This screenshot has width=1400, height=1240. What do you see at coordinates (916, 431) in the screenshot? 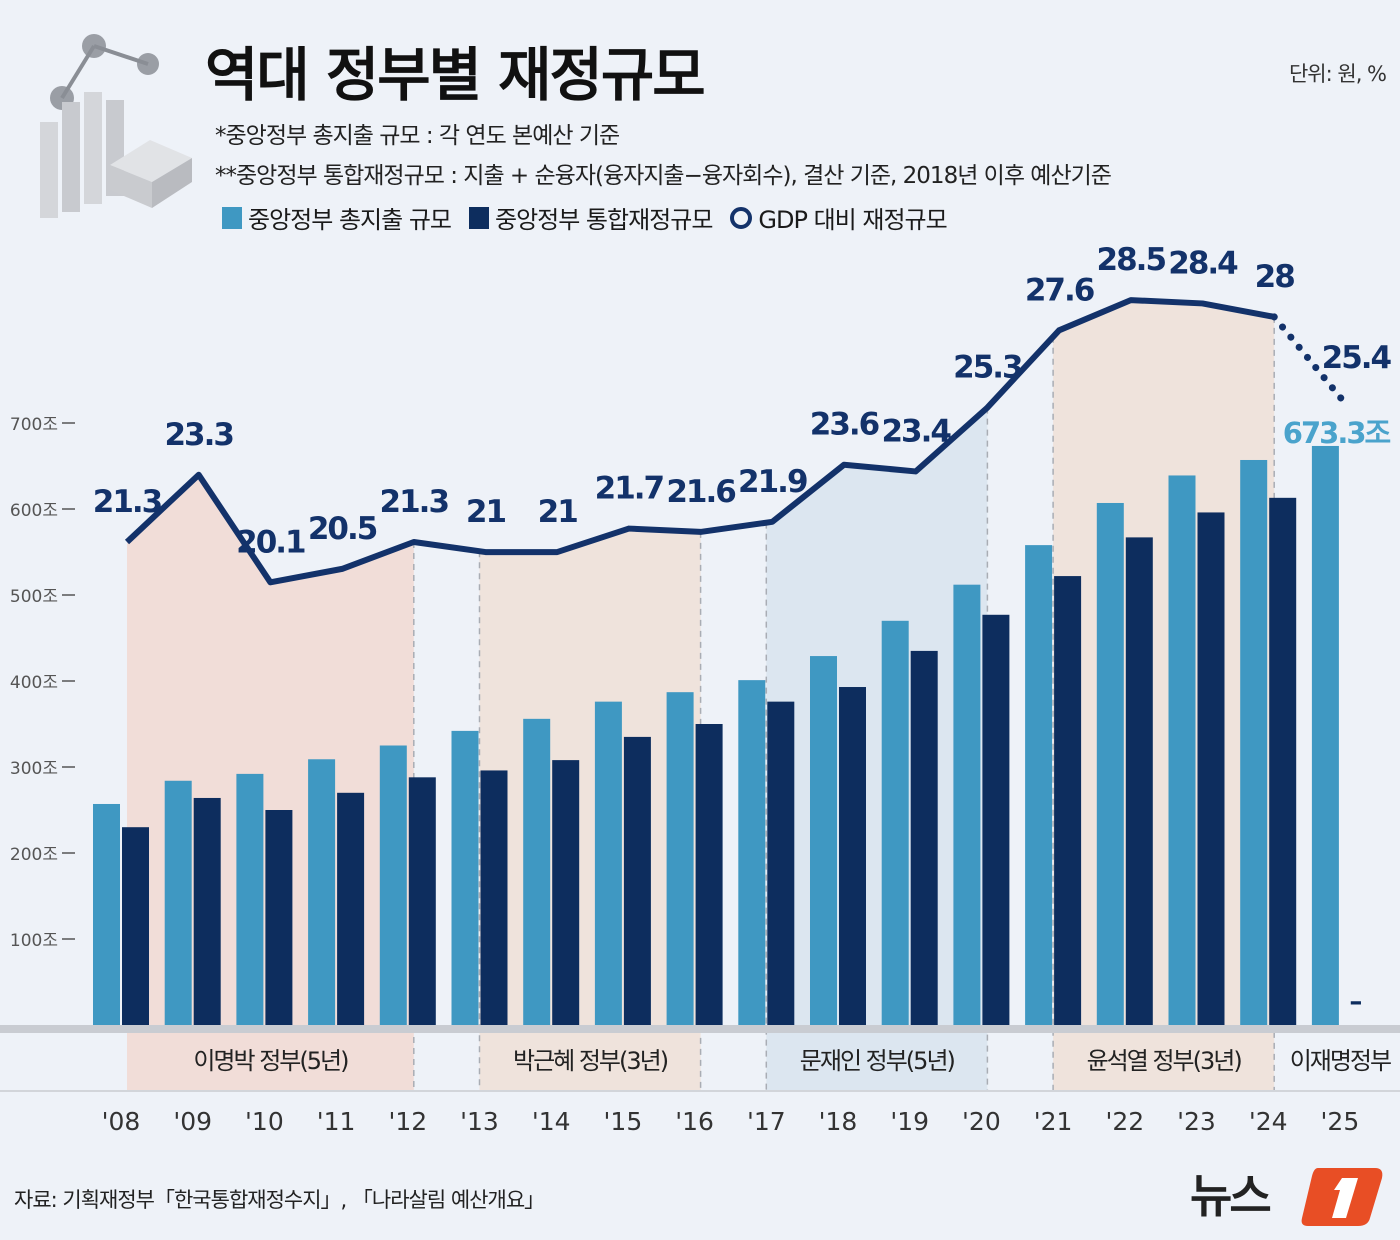
I see `gdp-value-label: 23.4` at bounding box center [916, 431].